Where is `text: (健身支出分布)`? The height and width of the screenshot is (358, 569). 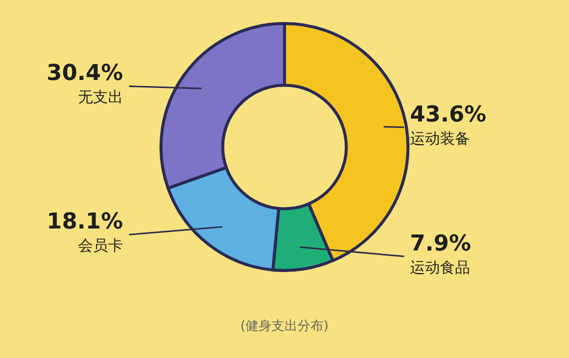
text: (健身支出分布) is located at coordinates (284, 326).